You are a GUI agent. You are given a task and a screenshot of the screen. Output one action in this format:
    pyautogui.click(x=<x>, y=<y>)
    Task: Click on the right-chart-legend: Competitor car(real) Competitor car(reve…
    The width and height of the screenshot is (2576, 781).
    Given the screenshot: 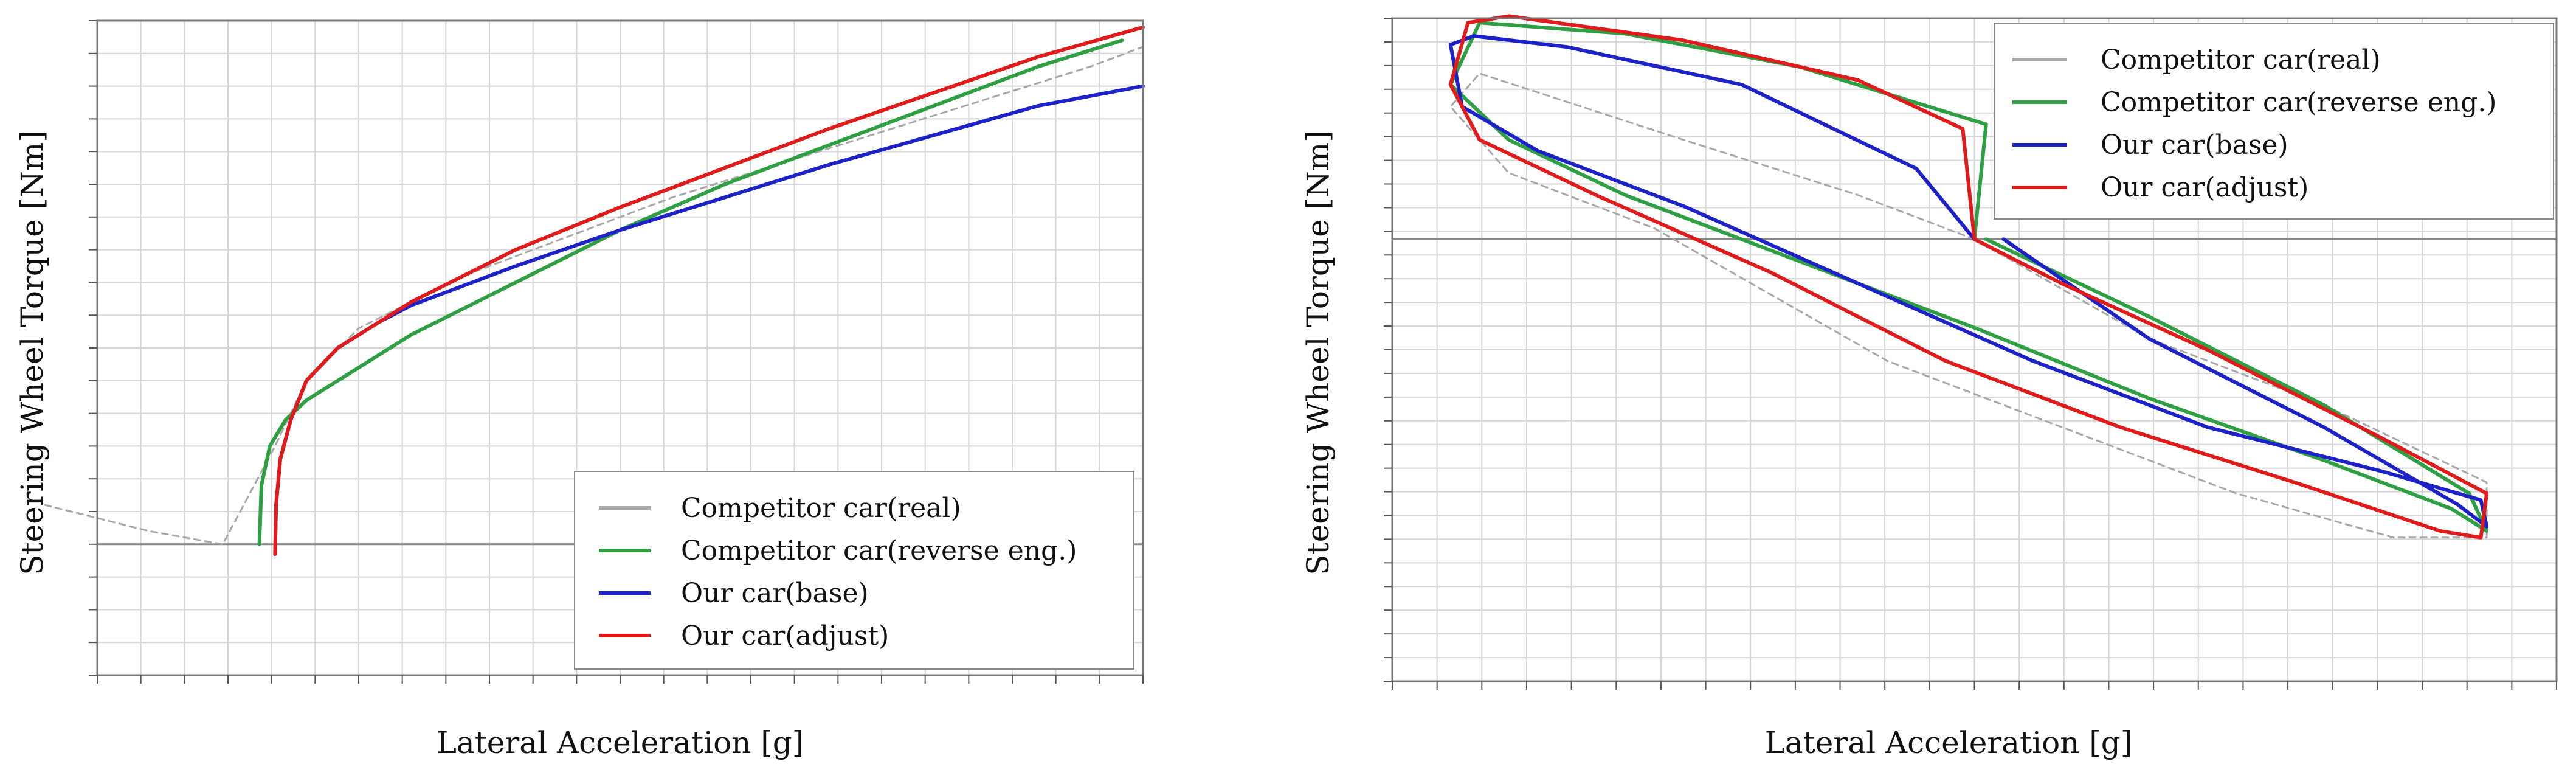 What is the action you would take?
    pyautogui.click(x=2274, y=121)
    